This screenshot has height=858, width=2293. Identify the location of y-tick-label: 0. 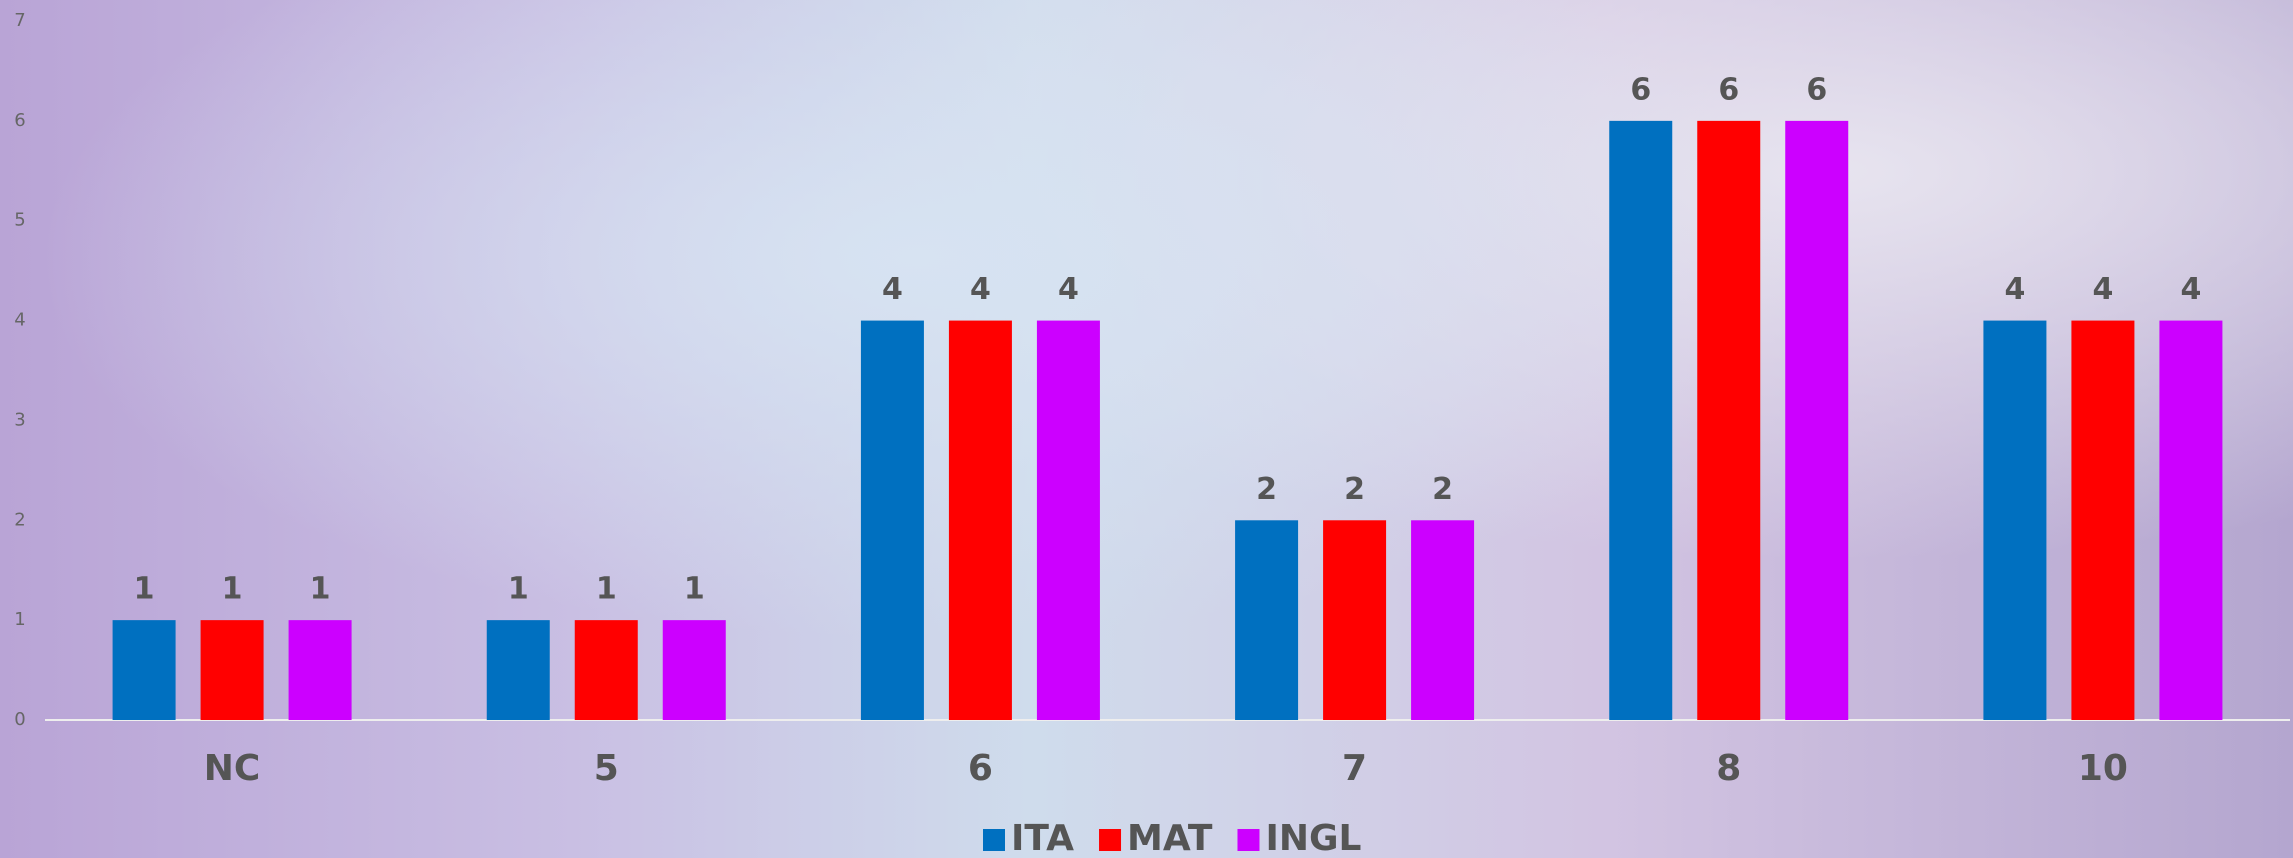
(19, 719).